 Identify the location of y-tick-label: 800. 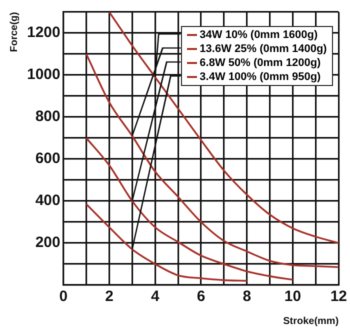
(47, 117).